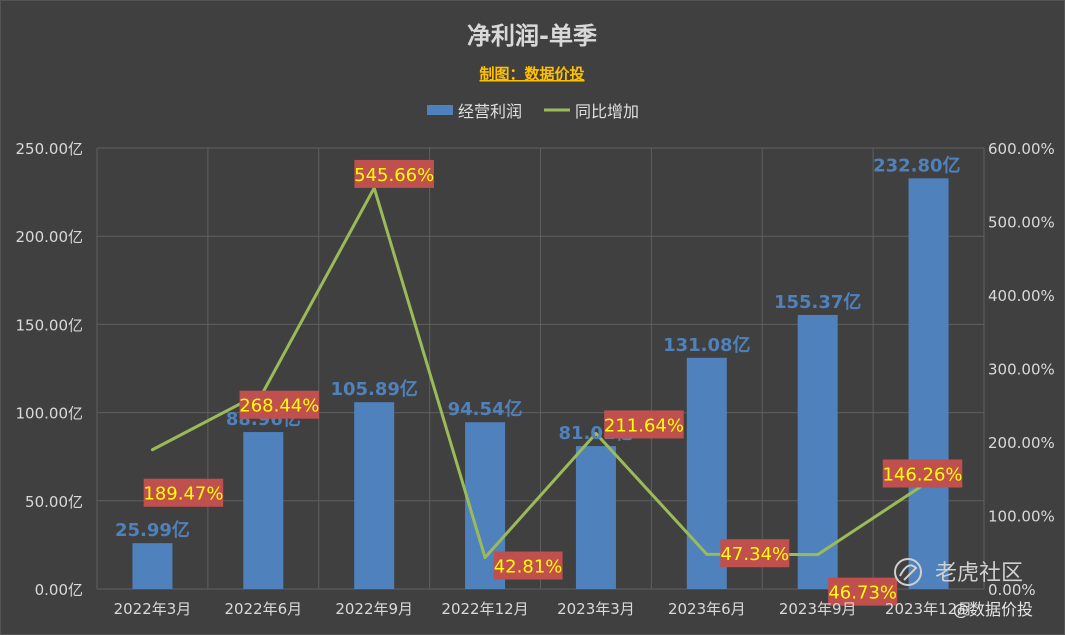 The image size is (1065, 635). Describe the element at coordinates (1021, 370) in the screenshot. I see `y2-axis-tick-label: 300.00%` at that location.